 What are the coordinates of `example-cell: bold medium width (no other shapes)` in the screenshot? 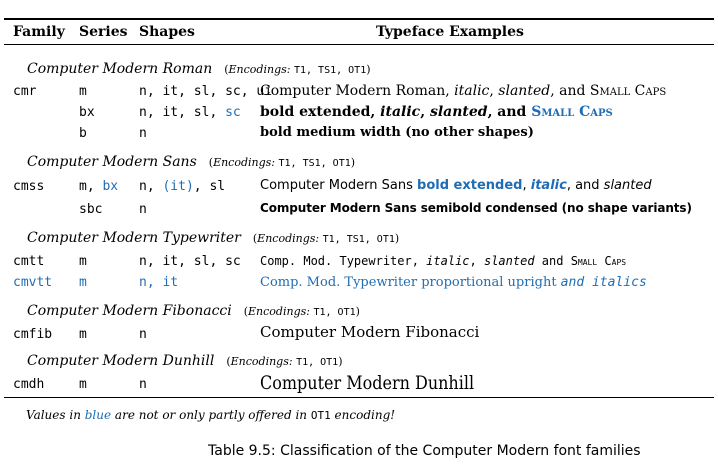 It's located at (397, 132).